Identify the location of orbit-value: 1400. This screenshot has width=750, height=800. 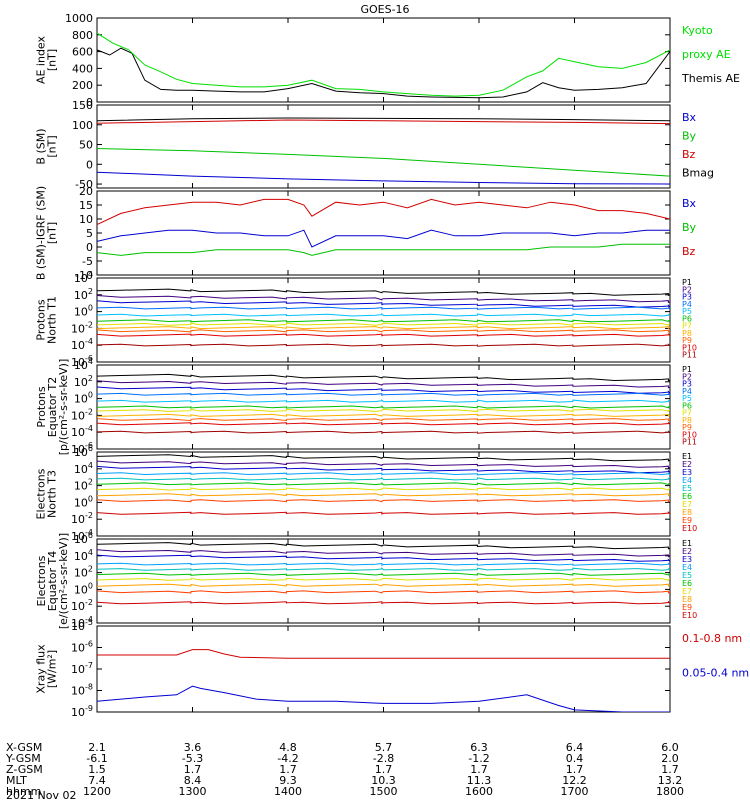
(288, 791).